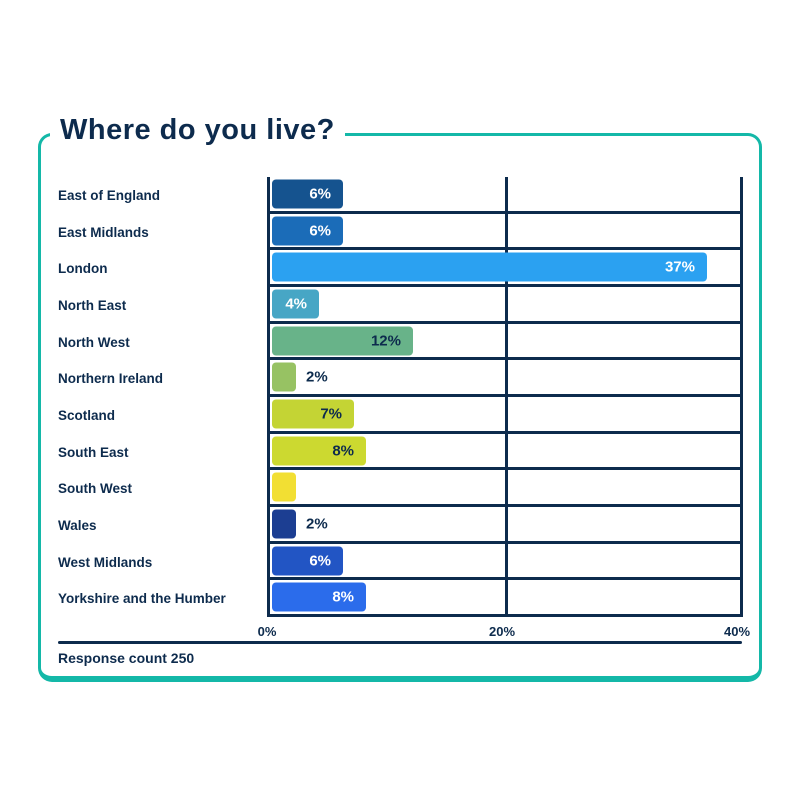 The height and width of the screenshot is (800, 800). What do you see at coordinates (489, 267) in the screenshot?
I see `bar: 37%` at bounding box center [489, 267].